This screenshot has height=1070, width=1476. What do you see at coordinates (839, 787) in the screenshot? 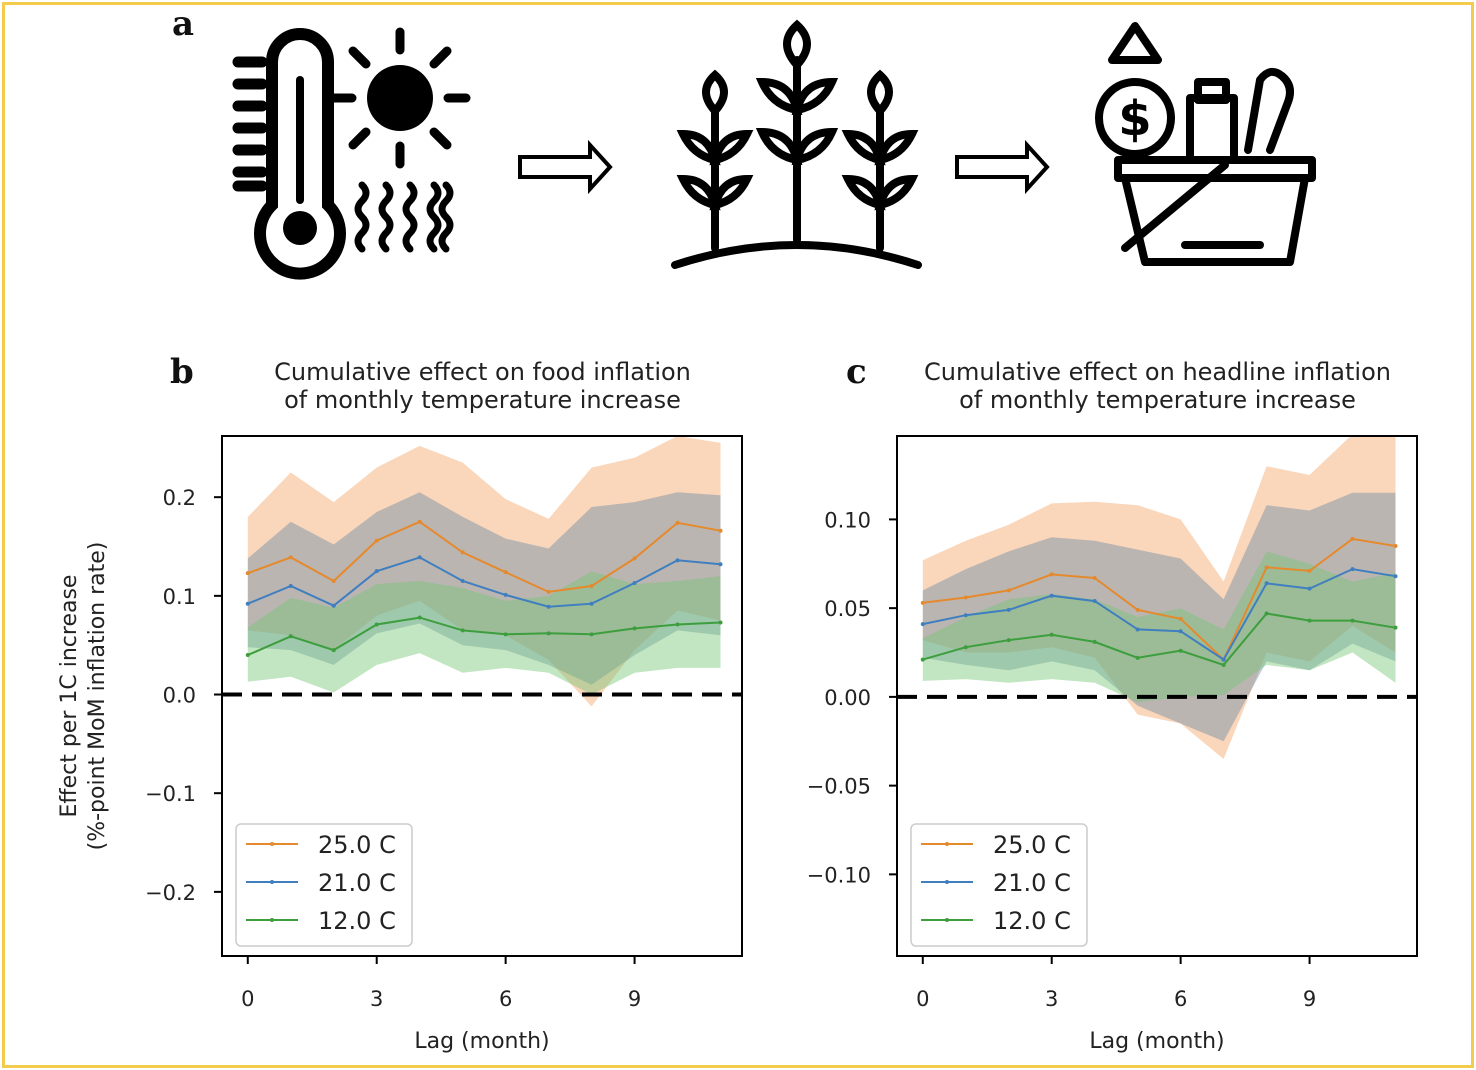
I see `y-tick-label: −0.05` at bounding box center [839, 787].